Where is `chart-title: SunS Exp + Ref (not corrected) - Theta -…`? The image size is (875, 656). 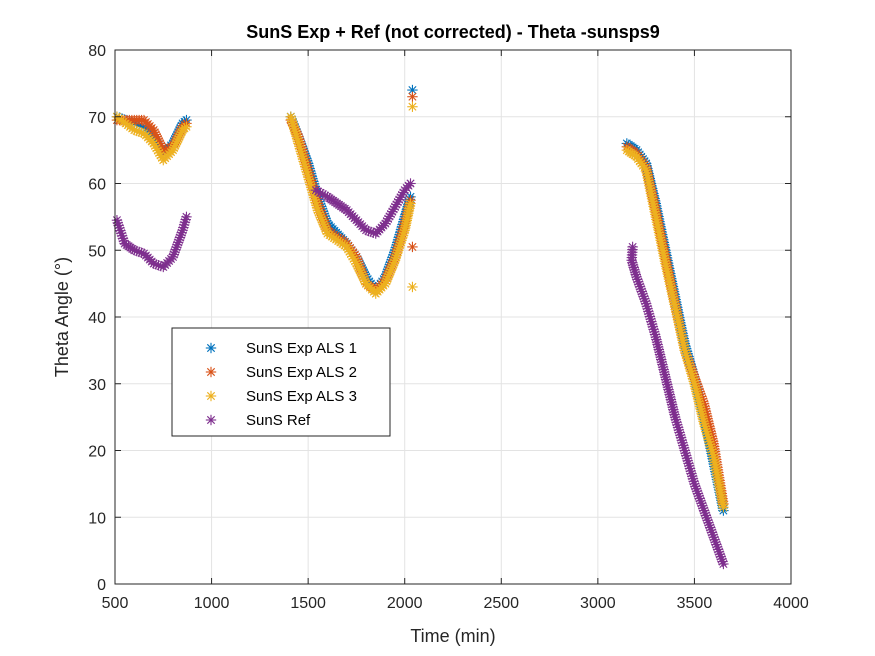 chart-title: SunS Exp + Ref (not corrected) - Theta -… is located at coordinates (453, 32).